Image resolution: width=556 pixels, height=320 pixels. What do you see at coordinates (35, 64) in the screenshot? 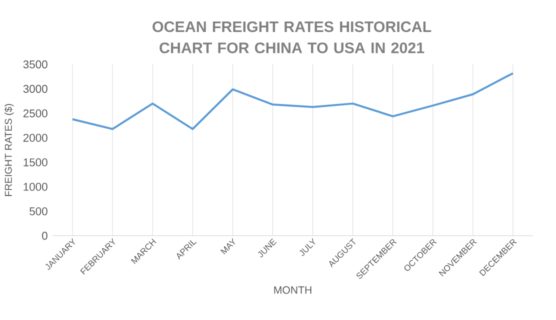
I see `y-tick-label: 3500` at bounding box center [35, 64].